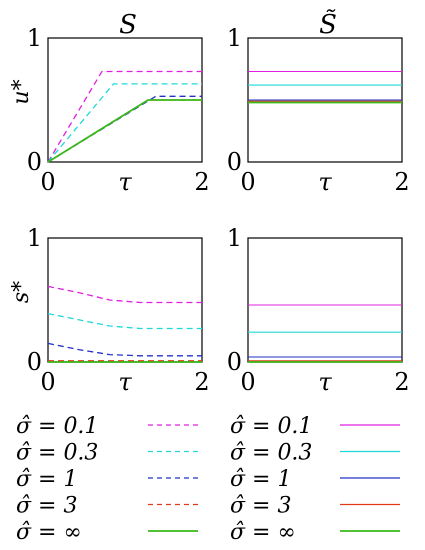 This screenshot has width=425, height=550. I want to click on panel-title-right: S̃, so click(328, 24).